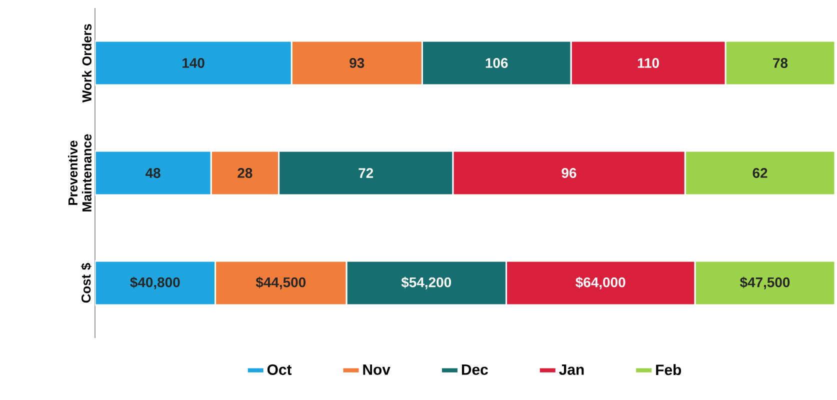 Image resolution: width=837 pixels, height=400 pixels. I want to click on y-tick-label: Work Orders, so click(87, 63).